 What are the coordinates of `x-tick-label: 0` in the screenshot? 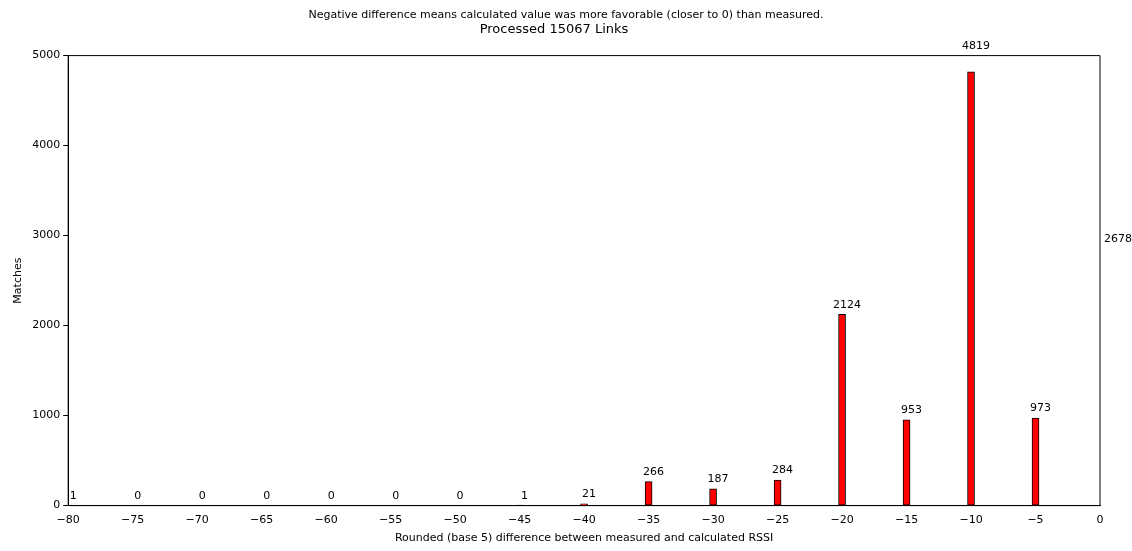 It's located at (1100, 520).